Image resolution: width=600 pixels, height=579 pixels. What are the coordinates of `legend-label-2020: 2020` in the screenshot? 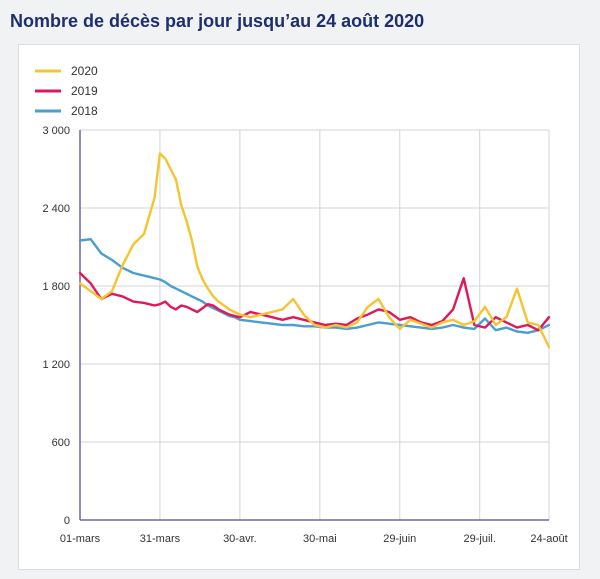 It's located at (84, 71).